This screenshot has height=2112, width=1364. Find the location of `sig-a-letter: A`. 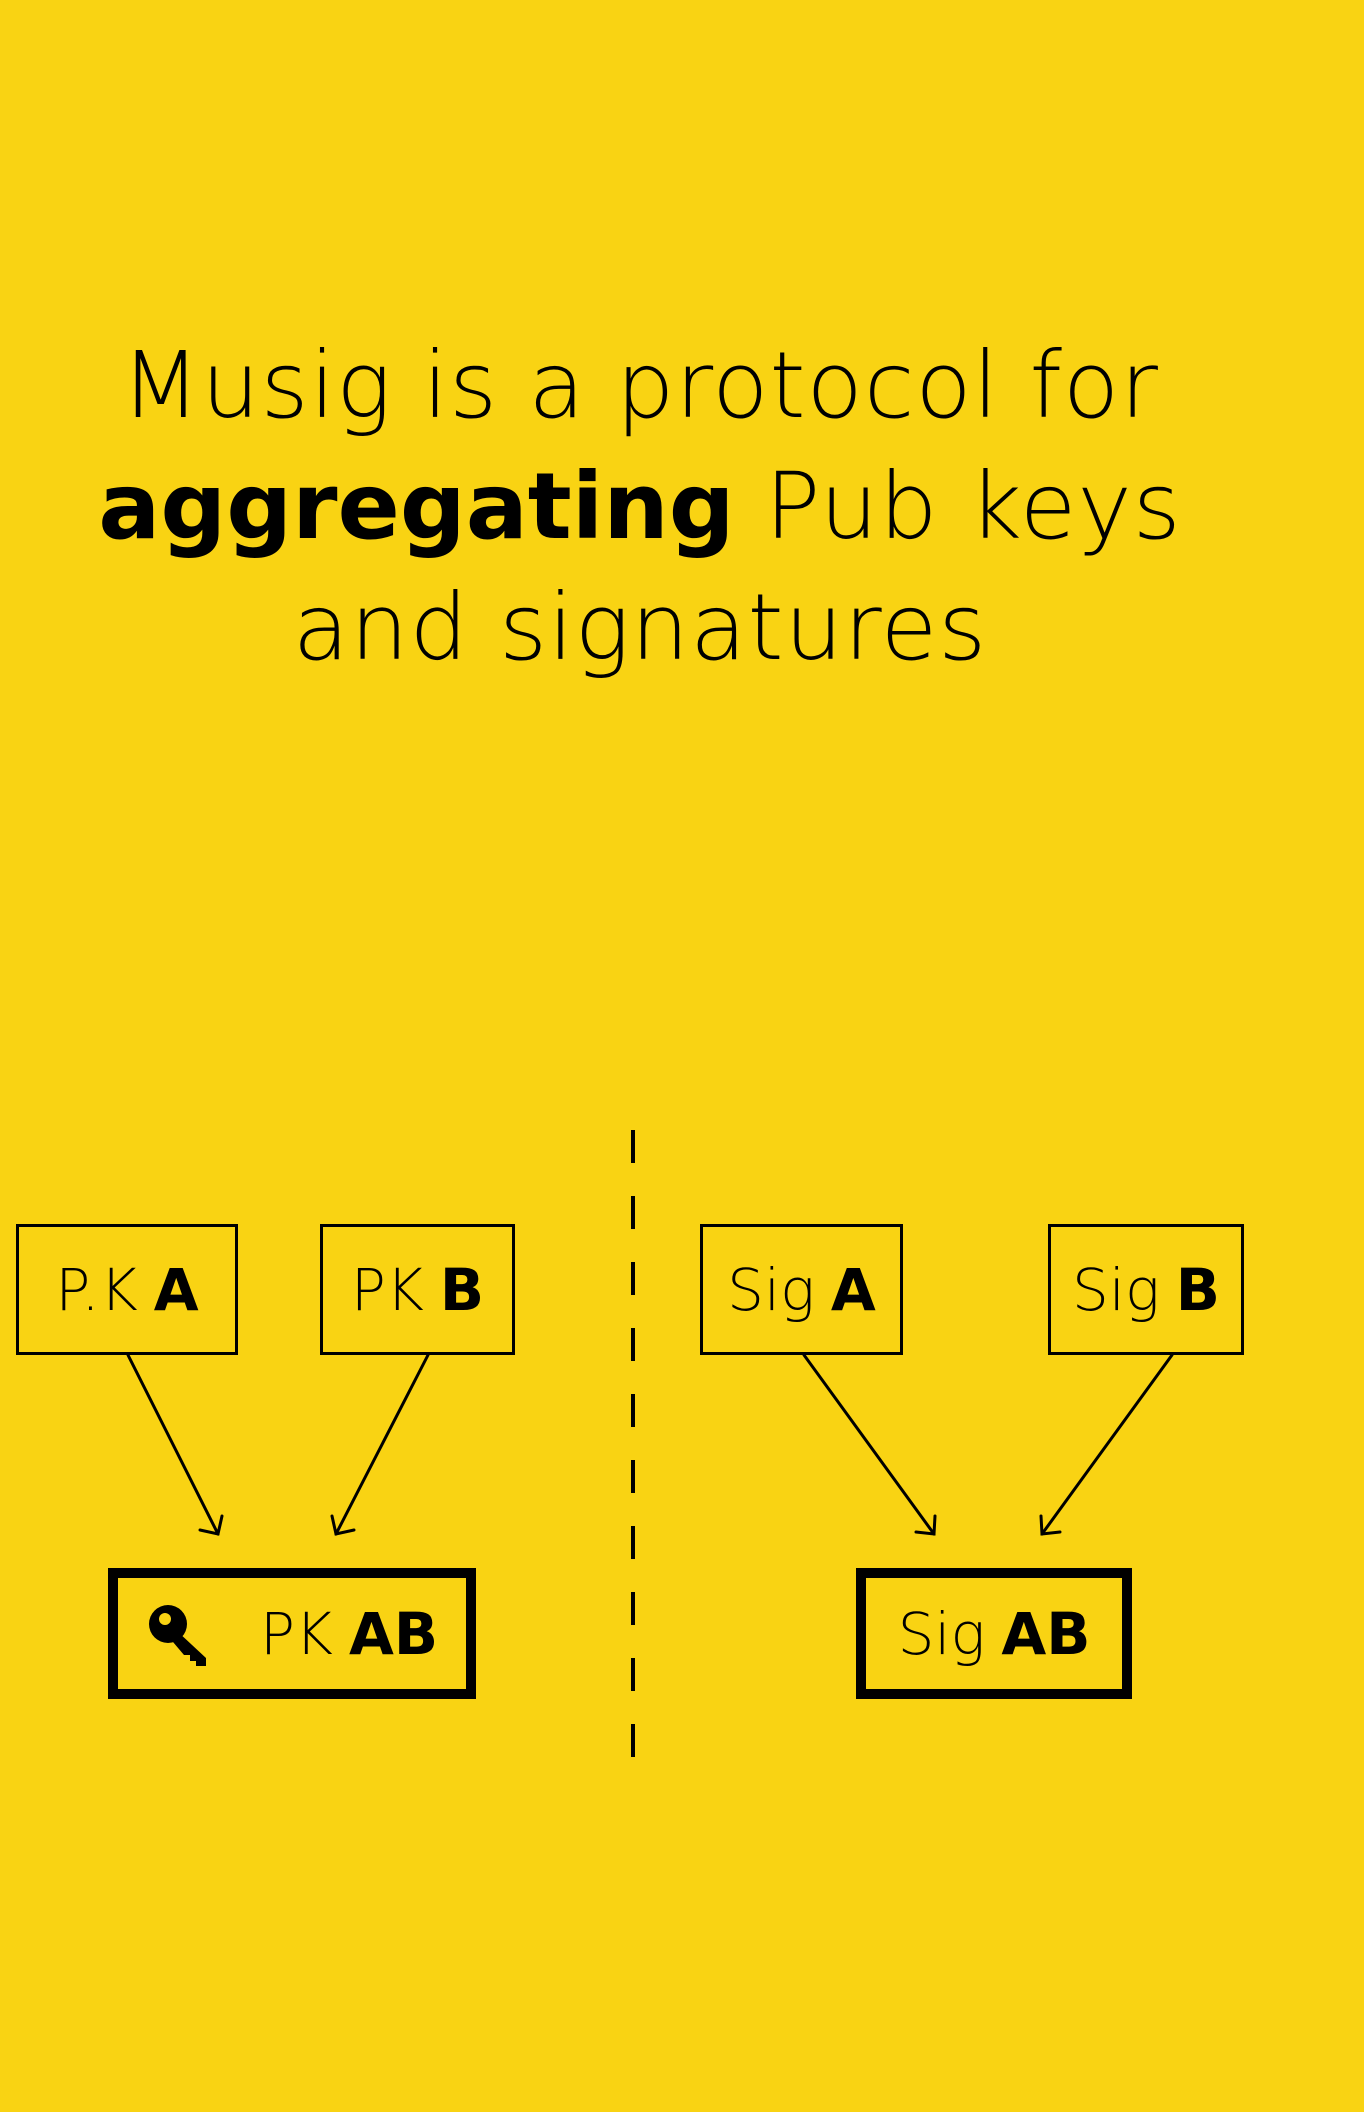

sig-a-letter: A is located at coordinates (853, 1289).